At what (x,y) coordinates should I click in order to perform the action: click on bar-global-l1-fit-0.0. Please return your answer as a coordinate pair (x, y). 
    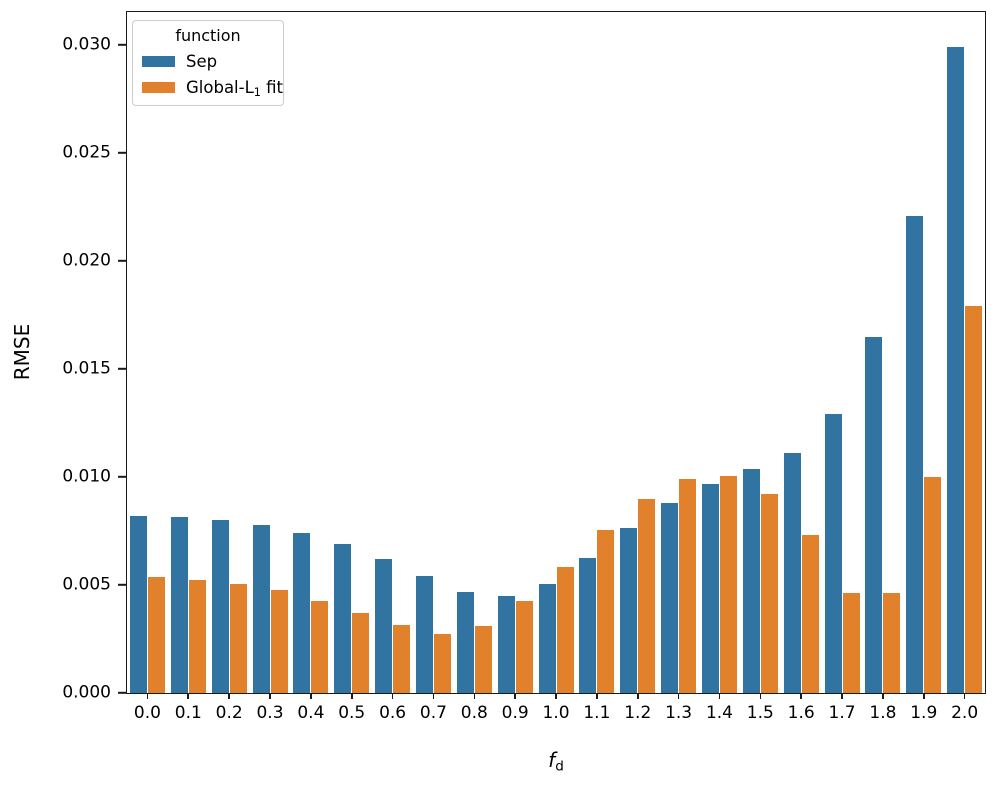
    Looking at the image, I should click on (156, 635).